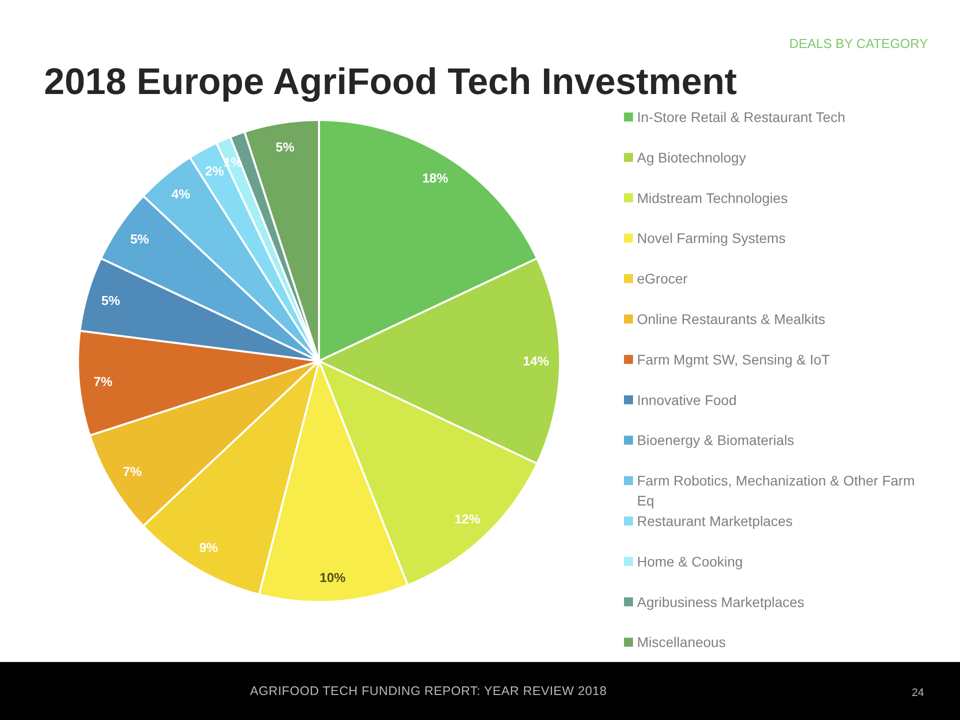 Image resolution: width=960 pixels, height=720 pixels. Describe the element at coordinates (214, 170) in the screenshot. I see `data-label: 2%` at that location.